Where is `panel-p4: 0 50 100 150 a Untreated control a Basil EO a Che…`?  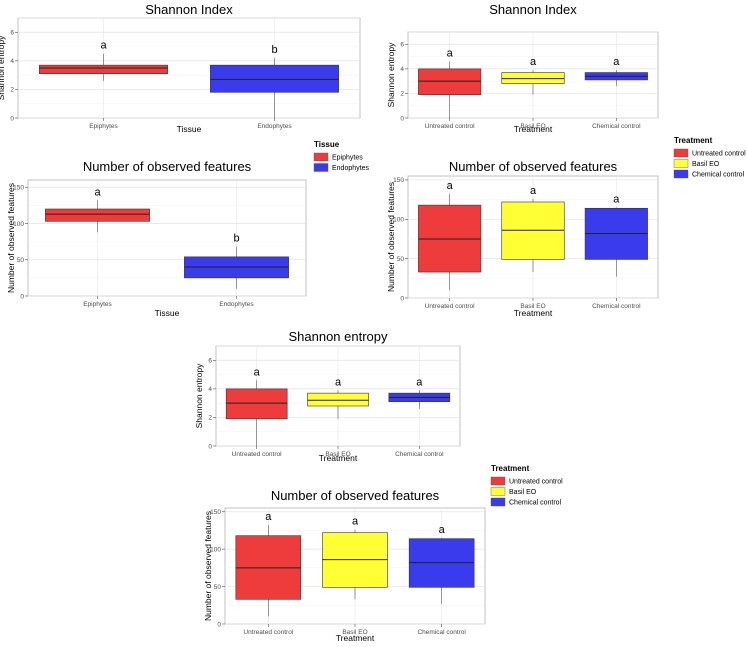
panel-p4: 0 50 100 150 a Untreated control a Basil EO a Che… is located at coordinates (522, 238).